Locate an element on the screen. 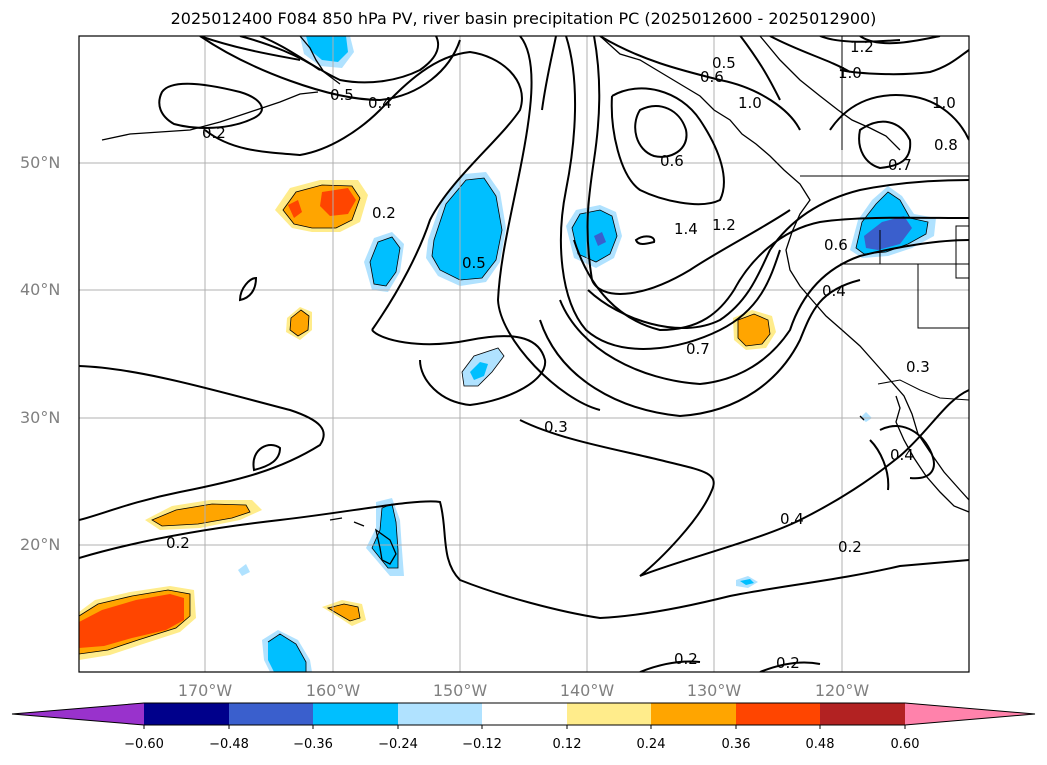  colorbar-tick-label: 0.12 is located at coordinates (567, 744).